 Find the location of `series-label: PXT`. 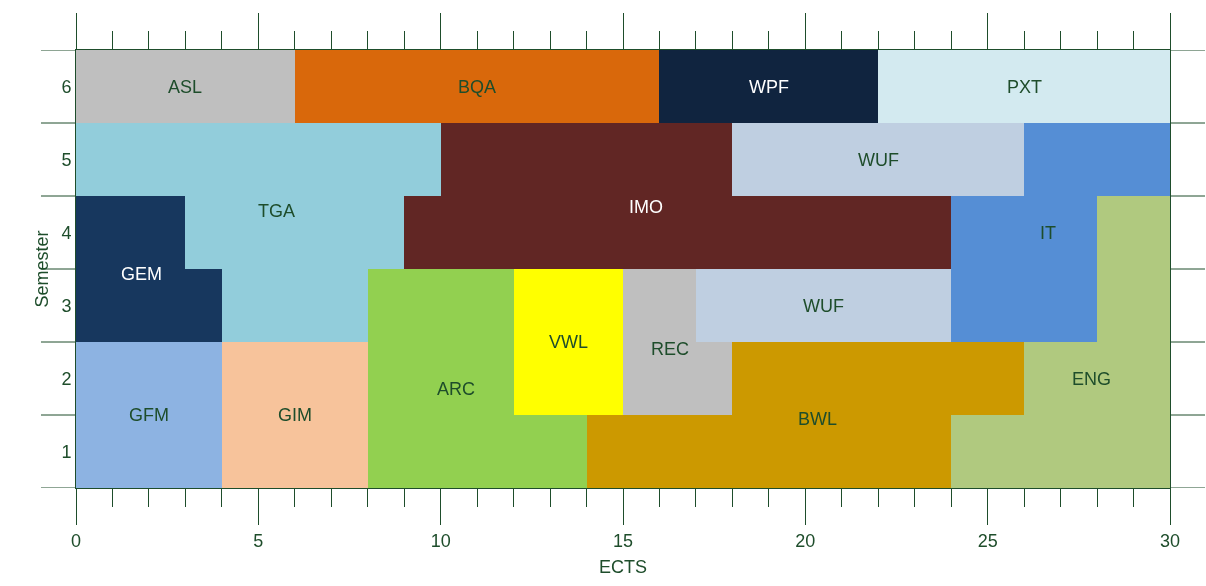

series-label: PXT is located at coordinates (1025, 87).